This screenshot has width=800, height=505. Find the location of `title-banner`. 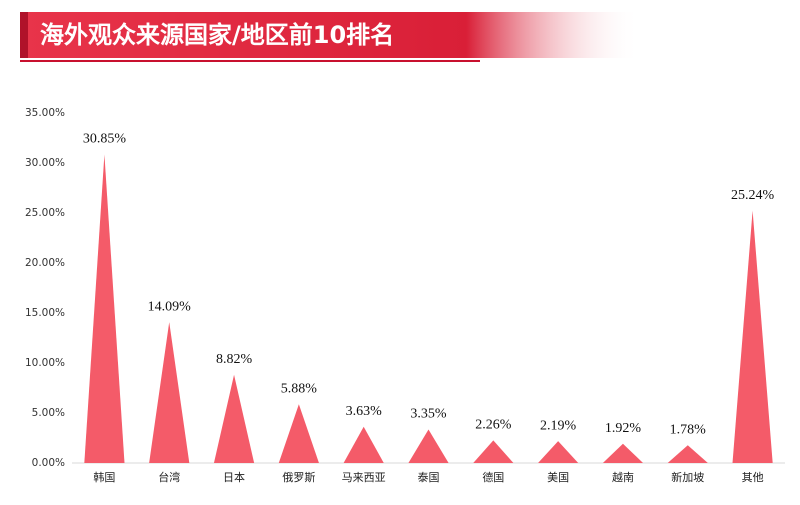

title-banner is located at coordinates (330, 35).